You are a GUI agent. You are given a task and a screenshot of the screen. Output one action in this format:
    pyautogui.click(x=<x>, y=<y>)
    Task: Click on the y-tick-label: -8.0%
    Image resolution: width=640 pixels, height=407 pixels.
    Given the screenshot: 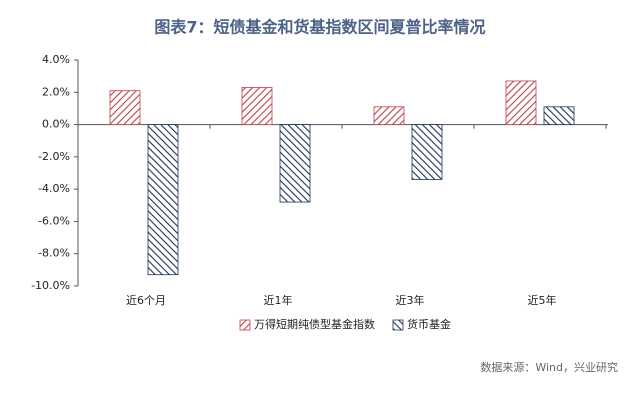 What is the action you would take?
    pyautogui.click(x=54, y=253)
    